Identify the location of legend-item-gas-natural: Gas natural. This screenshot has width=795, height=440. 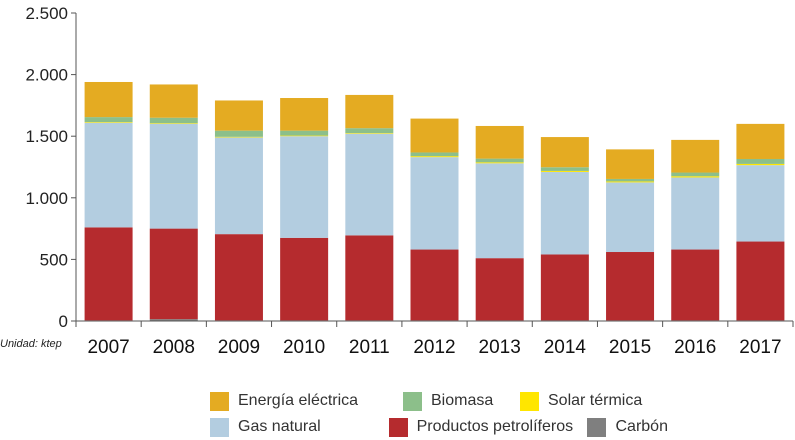
(299, 427).